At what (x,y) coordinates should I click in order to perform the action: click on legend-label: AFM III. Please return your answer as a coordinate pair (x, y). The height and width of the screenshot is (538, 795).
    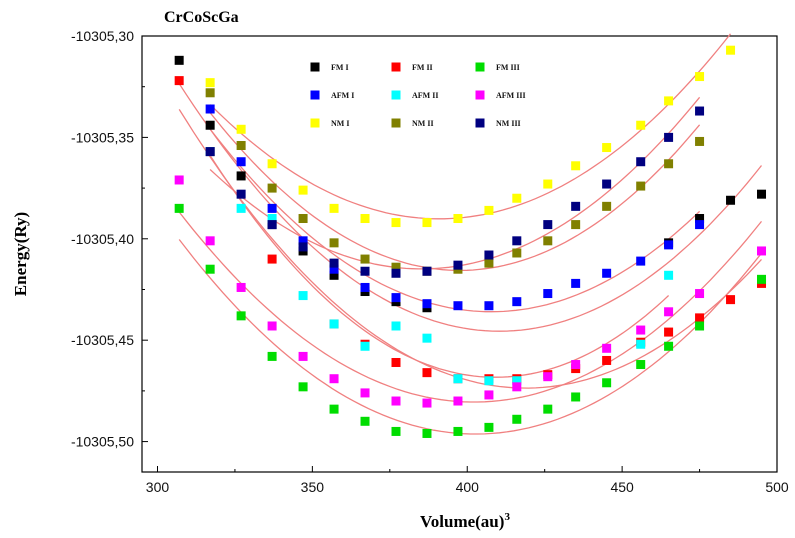
    Looking at the image, I should click on (511, 95).